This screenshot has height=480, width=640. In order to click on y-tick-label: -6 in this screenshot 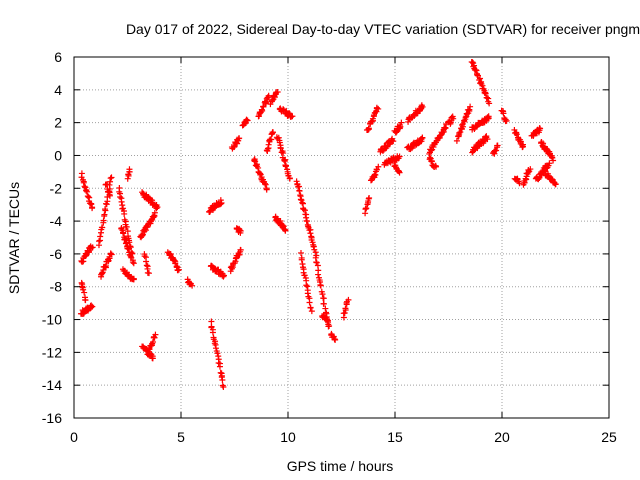, I will do `click(56, 254)`.